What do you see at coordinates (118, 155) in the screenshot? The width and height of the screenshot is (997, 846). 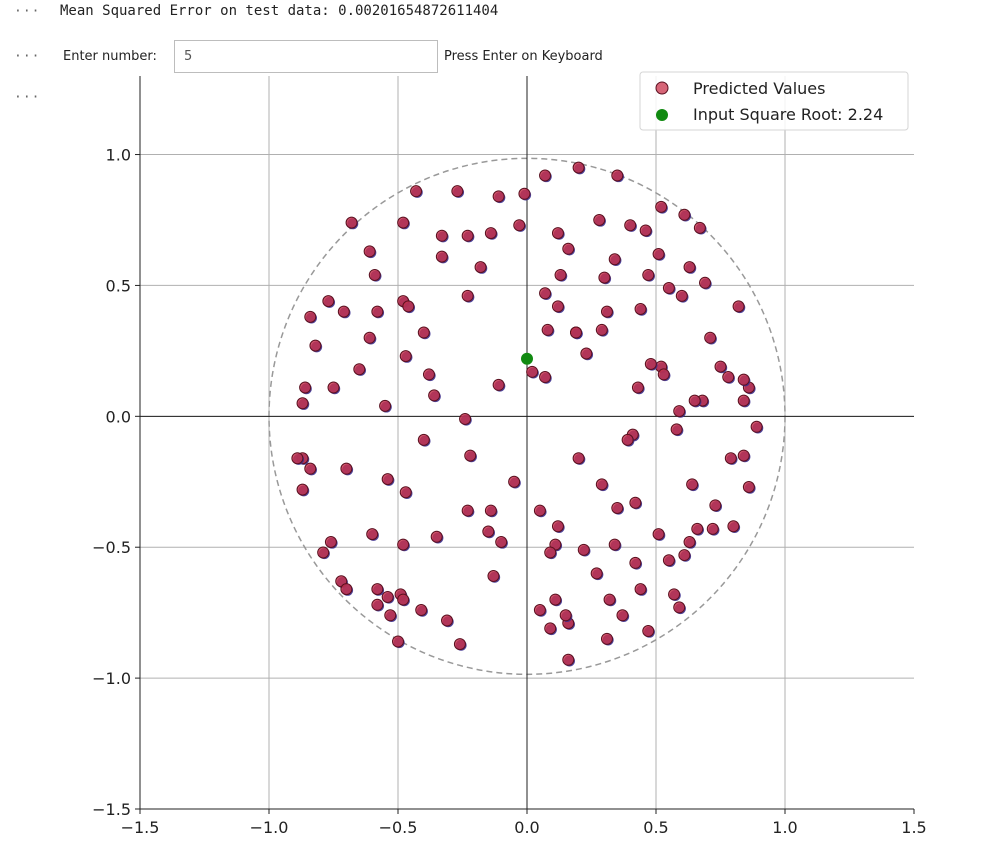 I see `y-tick-label-0: 1.0` at bounding box center [118, 155].